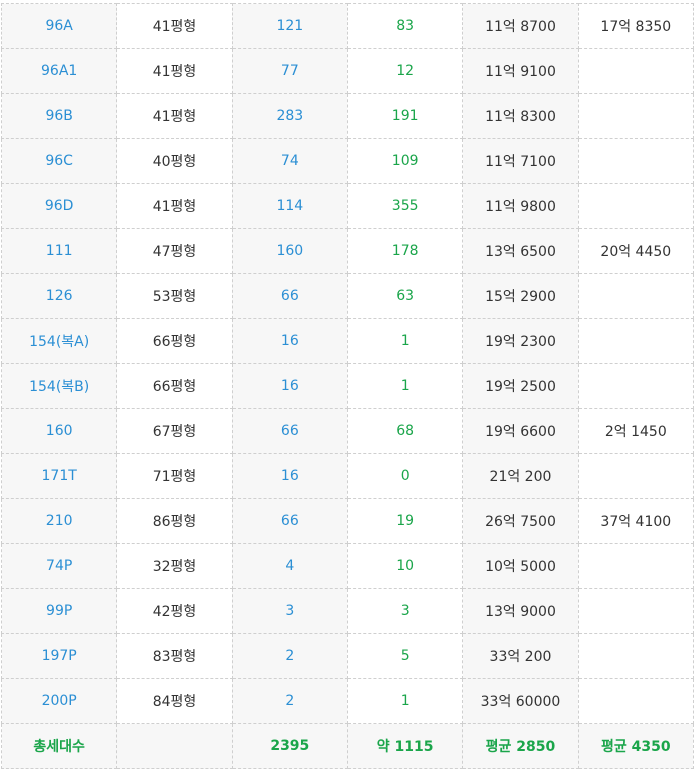  What do you see at coordinates (59, 71) in the screenshot?
I see `cell-type: 96A1` at bounding box center [59, 71].